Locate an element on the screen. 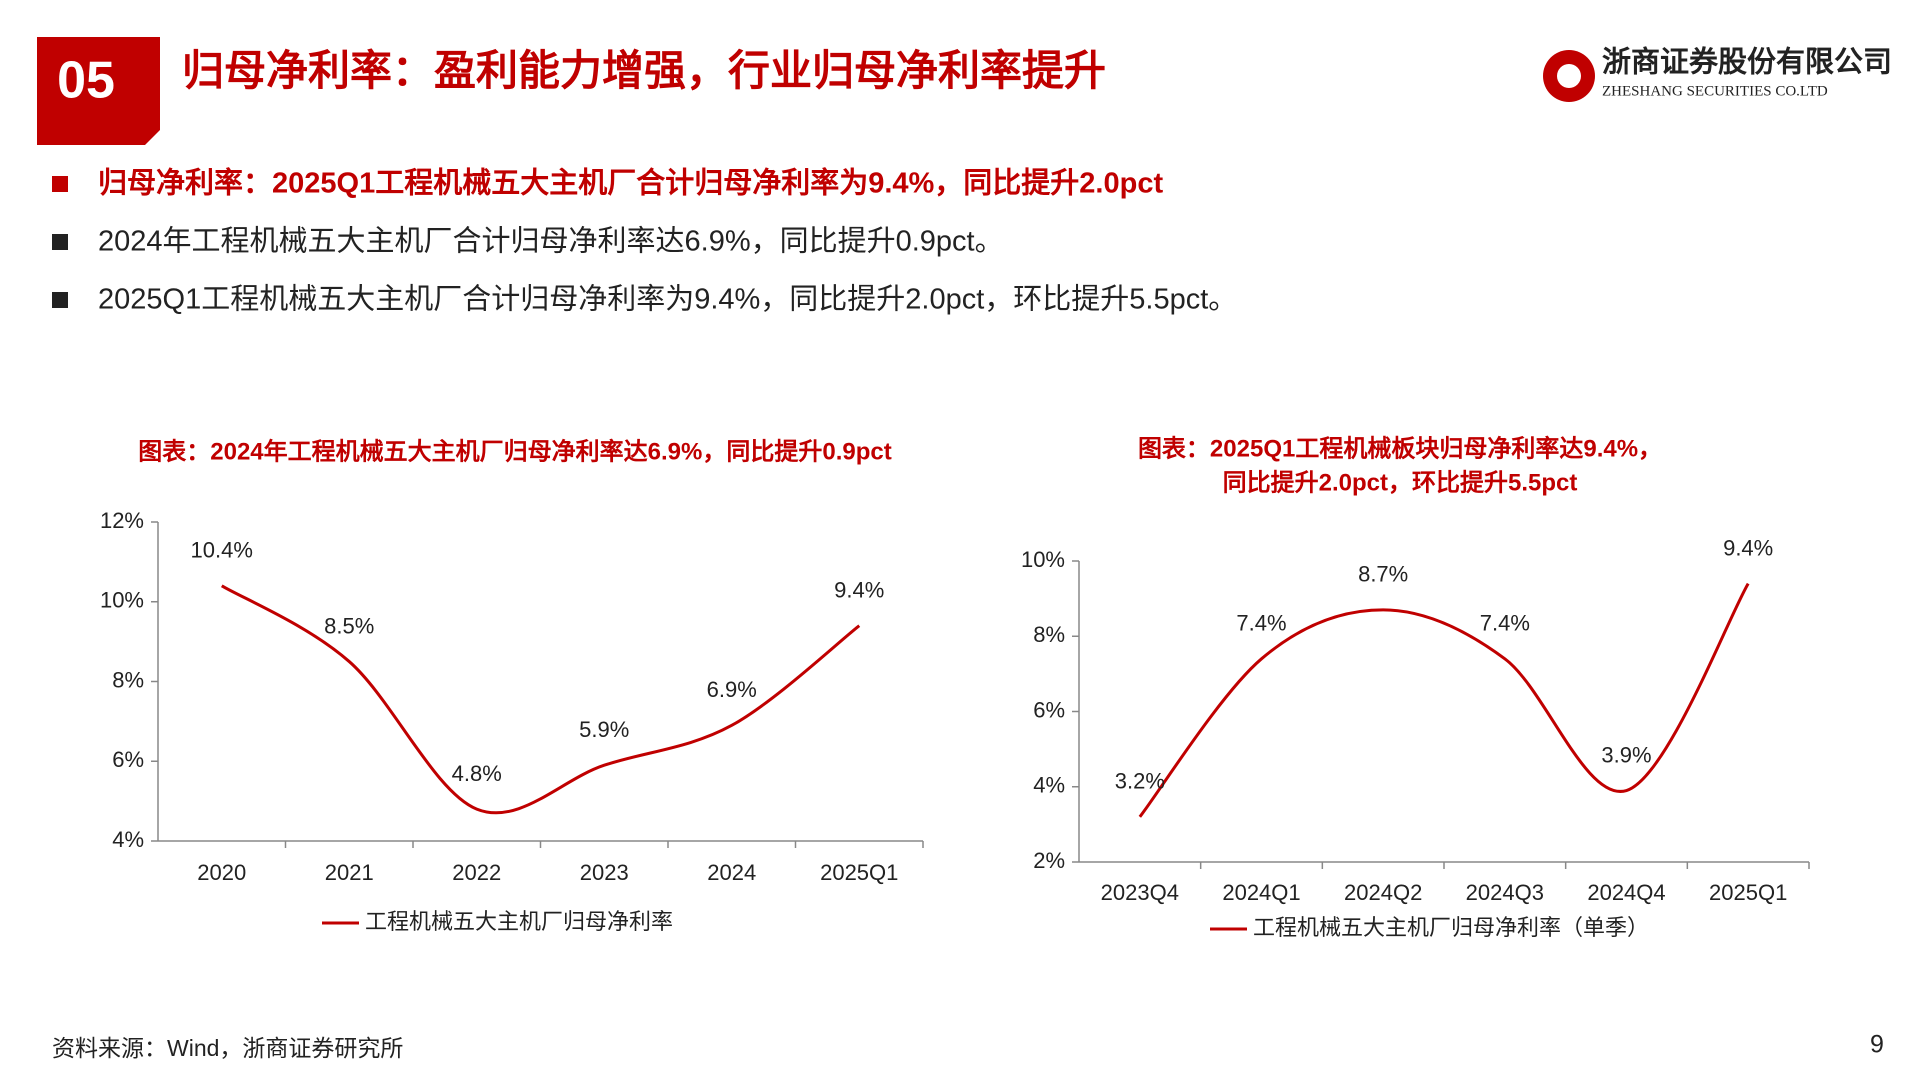 The height and width of the screenshot is (1080, 1920). x-tick-label: 2024Q1 is located at coordinates (1261, 892).